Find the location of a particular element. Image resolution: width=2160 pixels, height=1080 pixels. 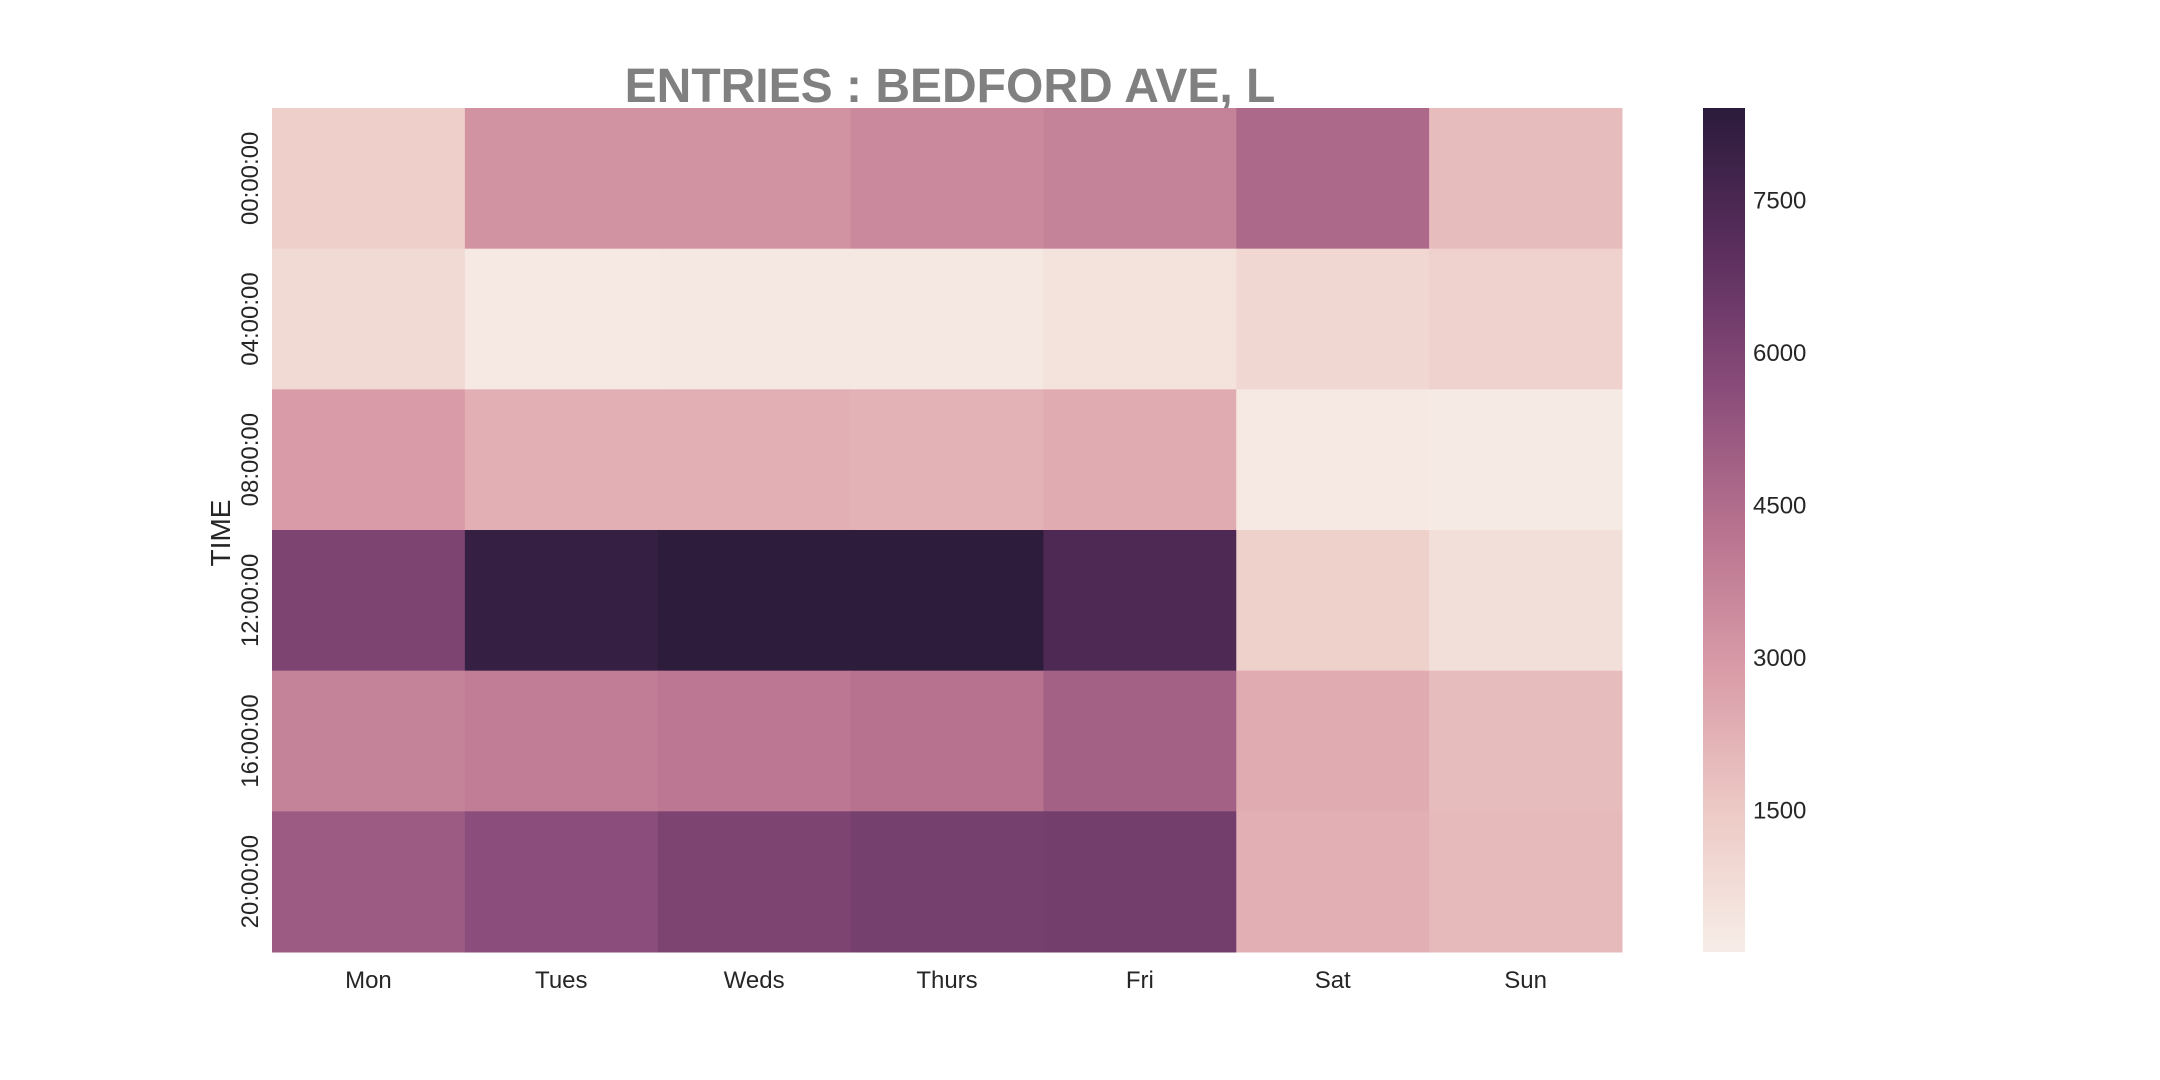

x-tick-label: Fri is located at coordinates (1140, 980).